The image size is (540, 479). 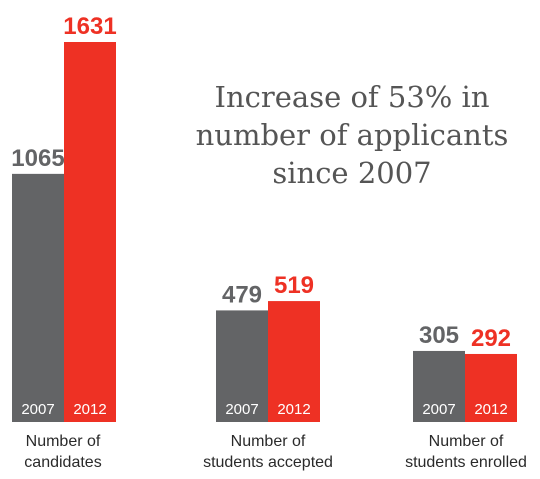 What do you see at coordinates (439, 335) in the screenshot?
I see `value-label-2007-2: 305` at bounding box center [439, 335].